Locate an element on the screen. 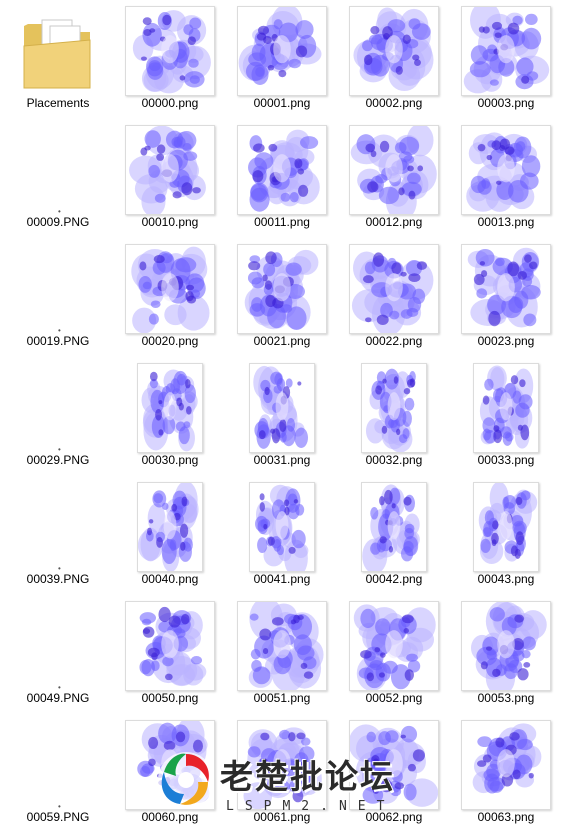  file-item: 00001.png is located at coordinates (282, 59).